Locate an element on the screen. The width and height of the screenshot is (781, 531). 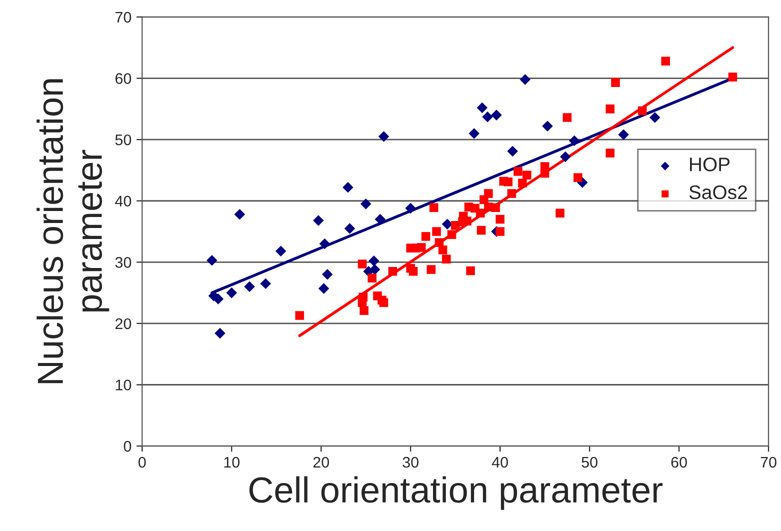
x-tick-label: 30 is located at coordinates (410, 462).